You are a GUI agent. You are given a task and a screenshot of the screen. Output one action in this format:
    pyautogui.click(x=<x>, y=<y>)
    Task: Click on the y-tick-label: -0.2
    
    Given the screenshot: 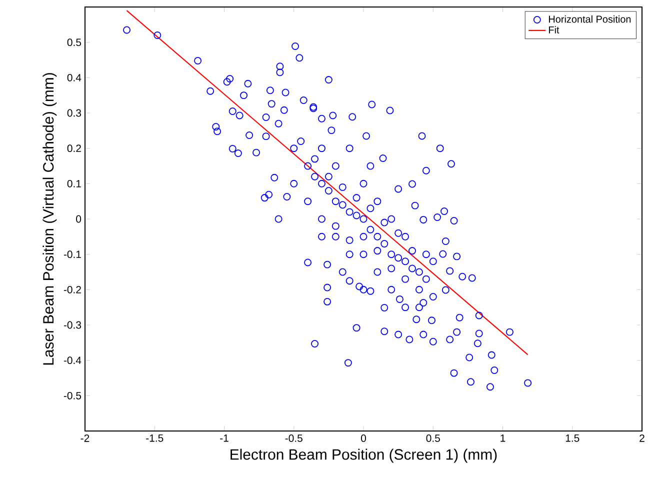 What is the action you would take?
    pyautogui.click(x=72, y=290)
    